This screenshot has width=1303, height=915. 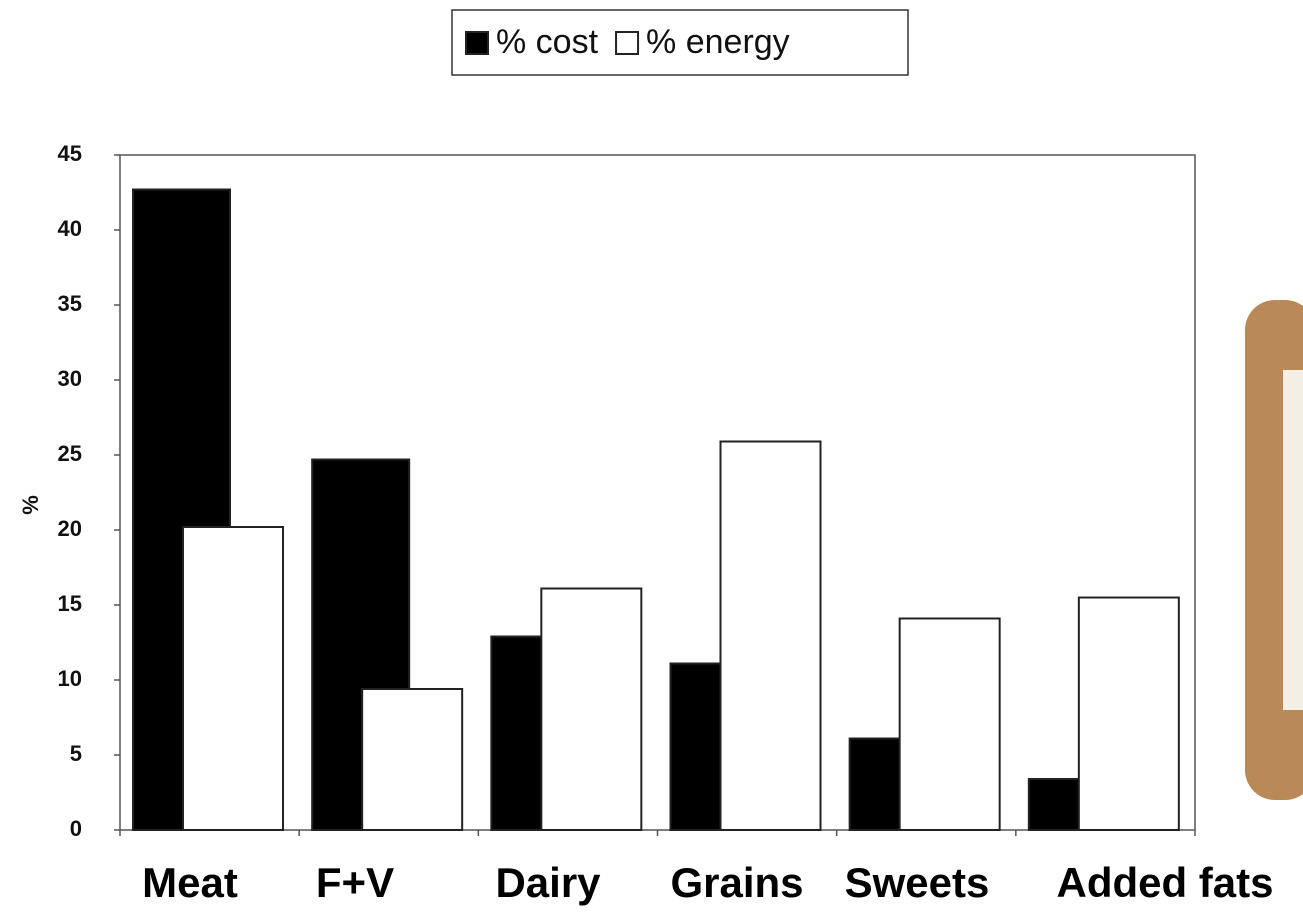 What do you see at coordinates (70, 528) in the screenshot?
I see `y-tick-label: 20` at bounding box center [70, 528].